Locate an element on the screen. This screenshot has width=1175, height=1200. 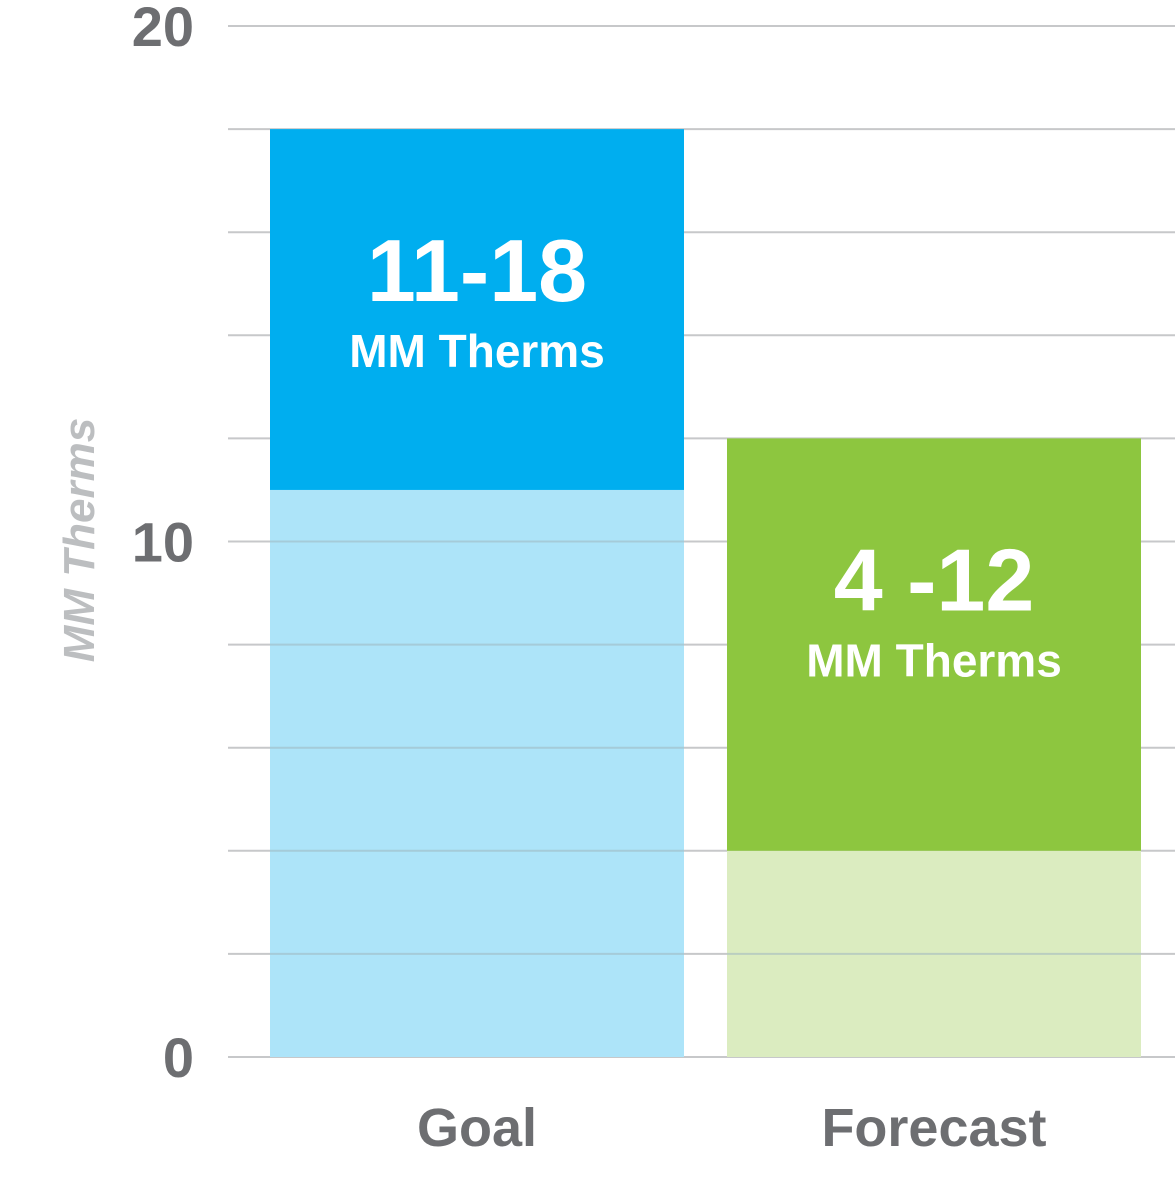
bar-range-forecast is located at coordinates (934, 644).